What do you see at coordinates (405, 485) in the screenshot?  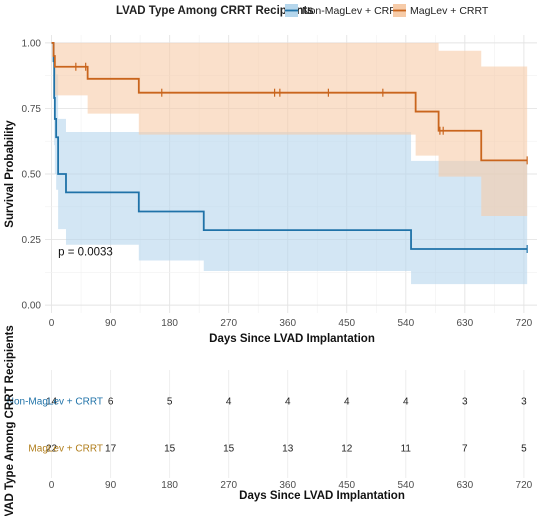 I see `risk-table-x-tick-label: 540` at bounding box center [405, 485].